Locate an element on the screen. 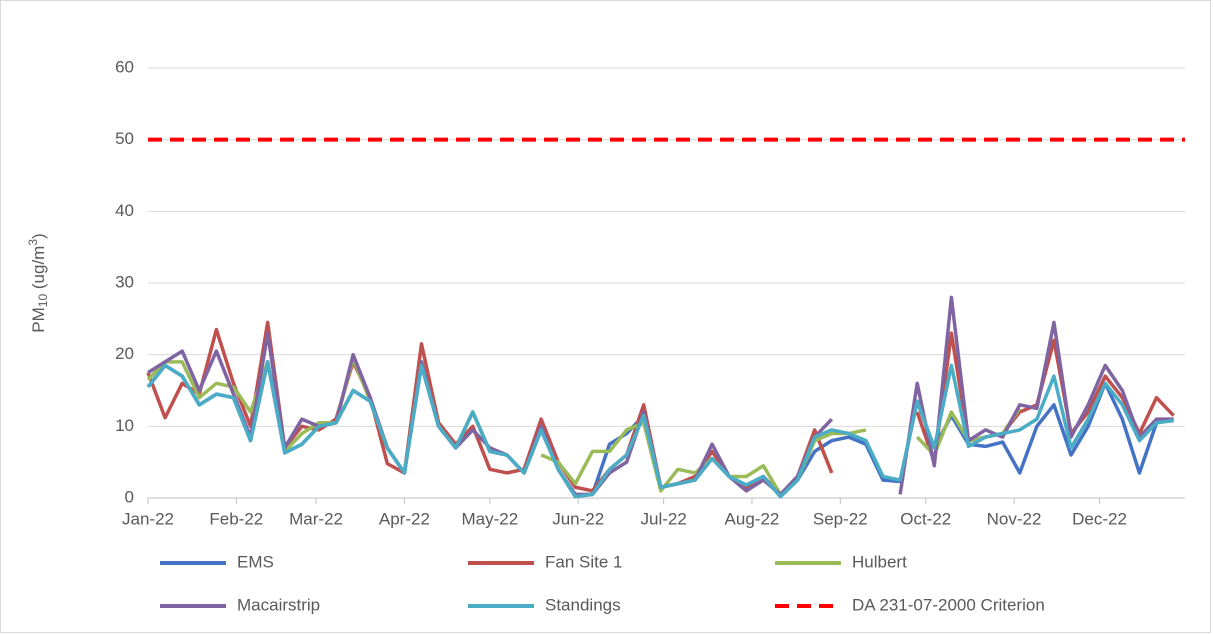  x-tick-label: Jul-22 is located at coordinates (663, 518).